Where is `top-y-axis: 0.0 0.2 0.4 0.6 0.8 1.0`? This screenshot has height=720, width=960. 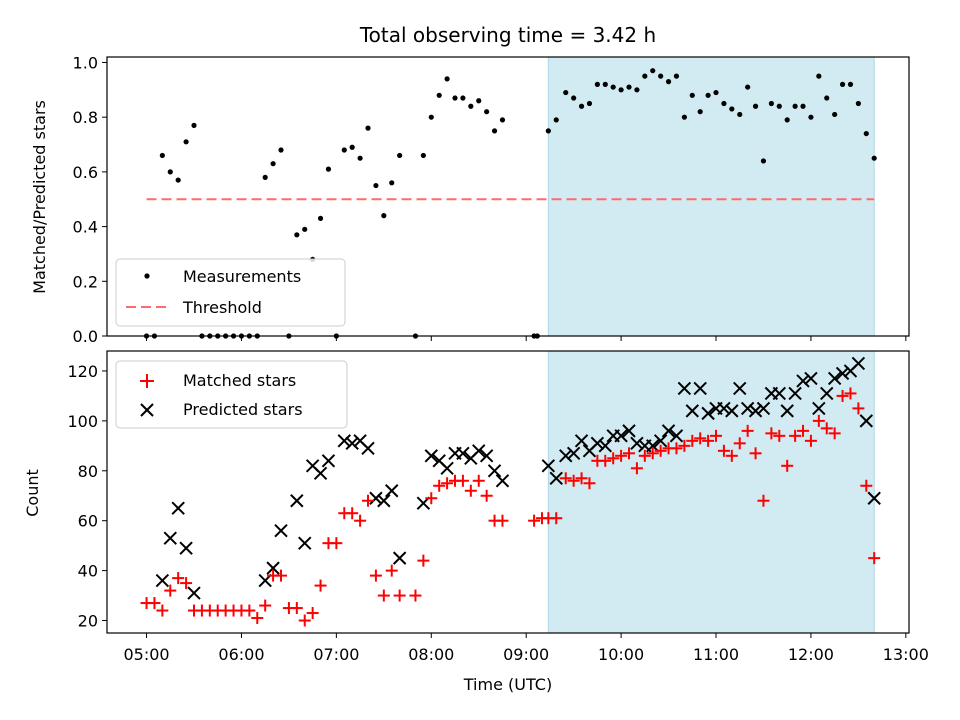
top-y-axis: 0.0 0.2 0.4 0.6 0.8 1.0 is located at coordinates (90, 199).